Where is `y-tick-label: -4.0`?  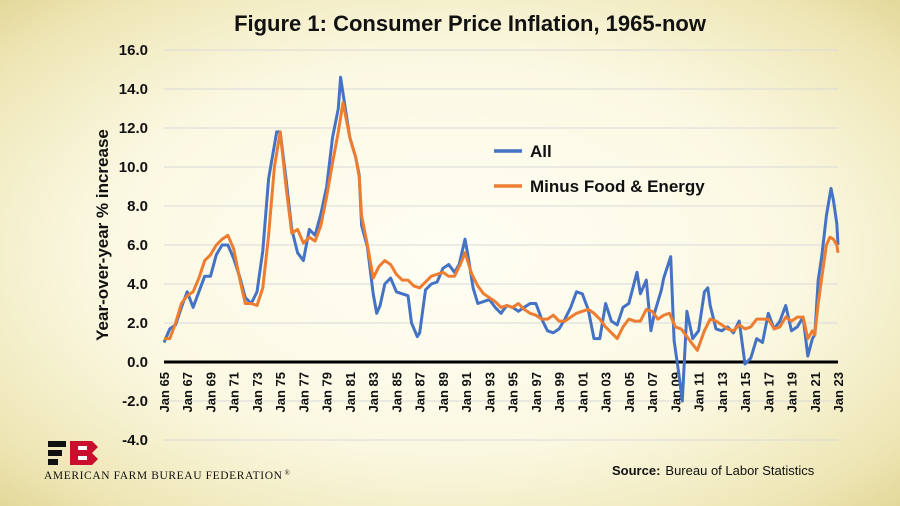
y-tick-label: -4.0 is located at coordinates (135, 440).